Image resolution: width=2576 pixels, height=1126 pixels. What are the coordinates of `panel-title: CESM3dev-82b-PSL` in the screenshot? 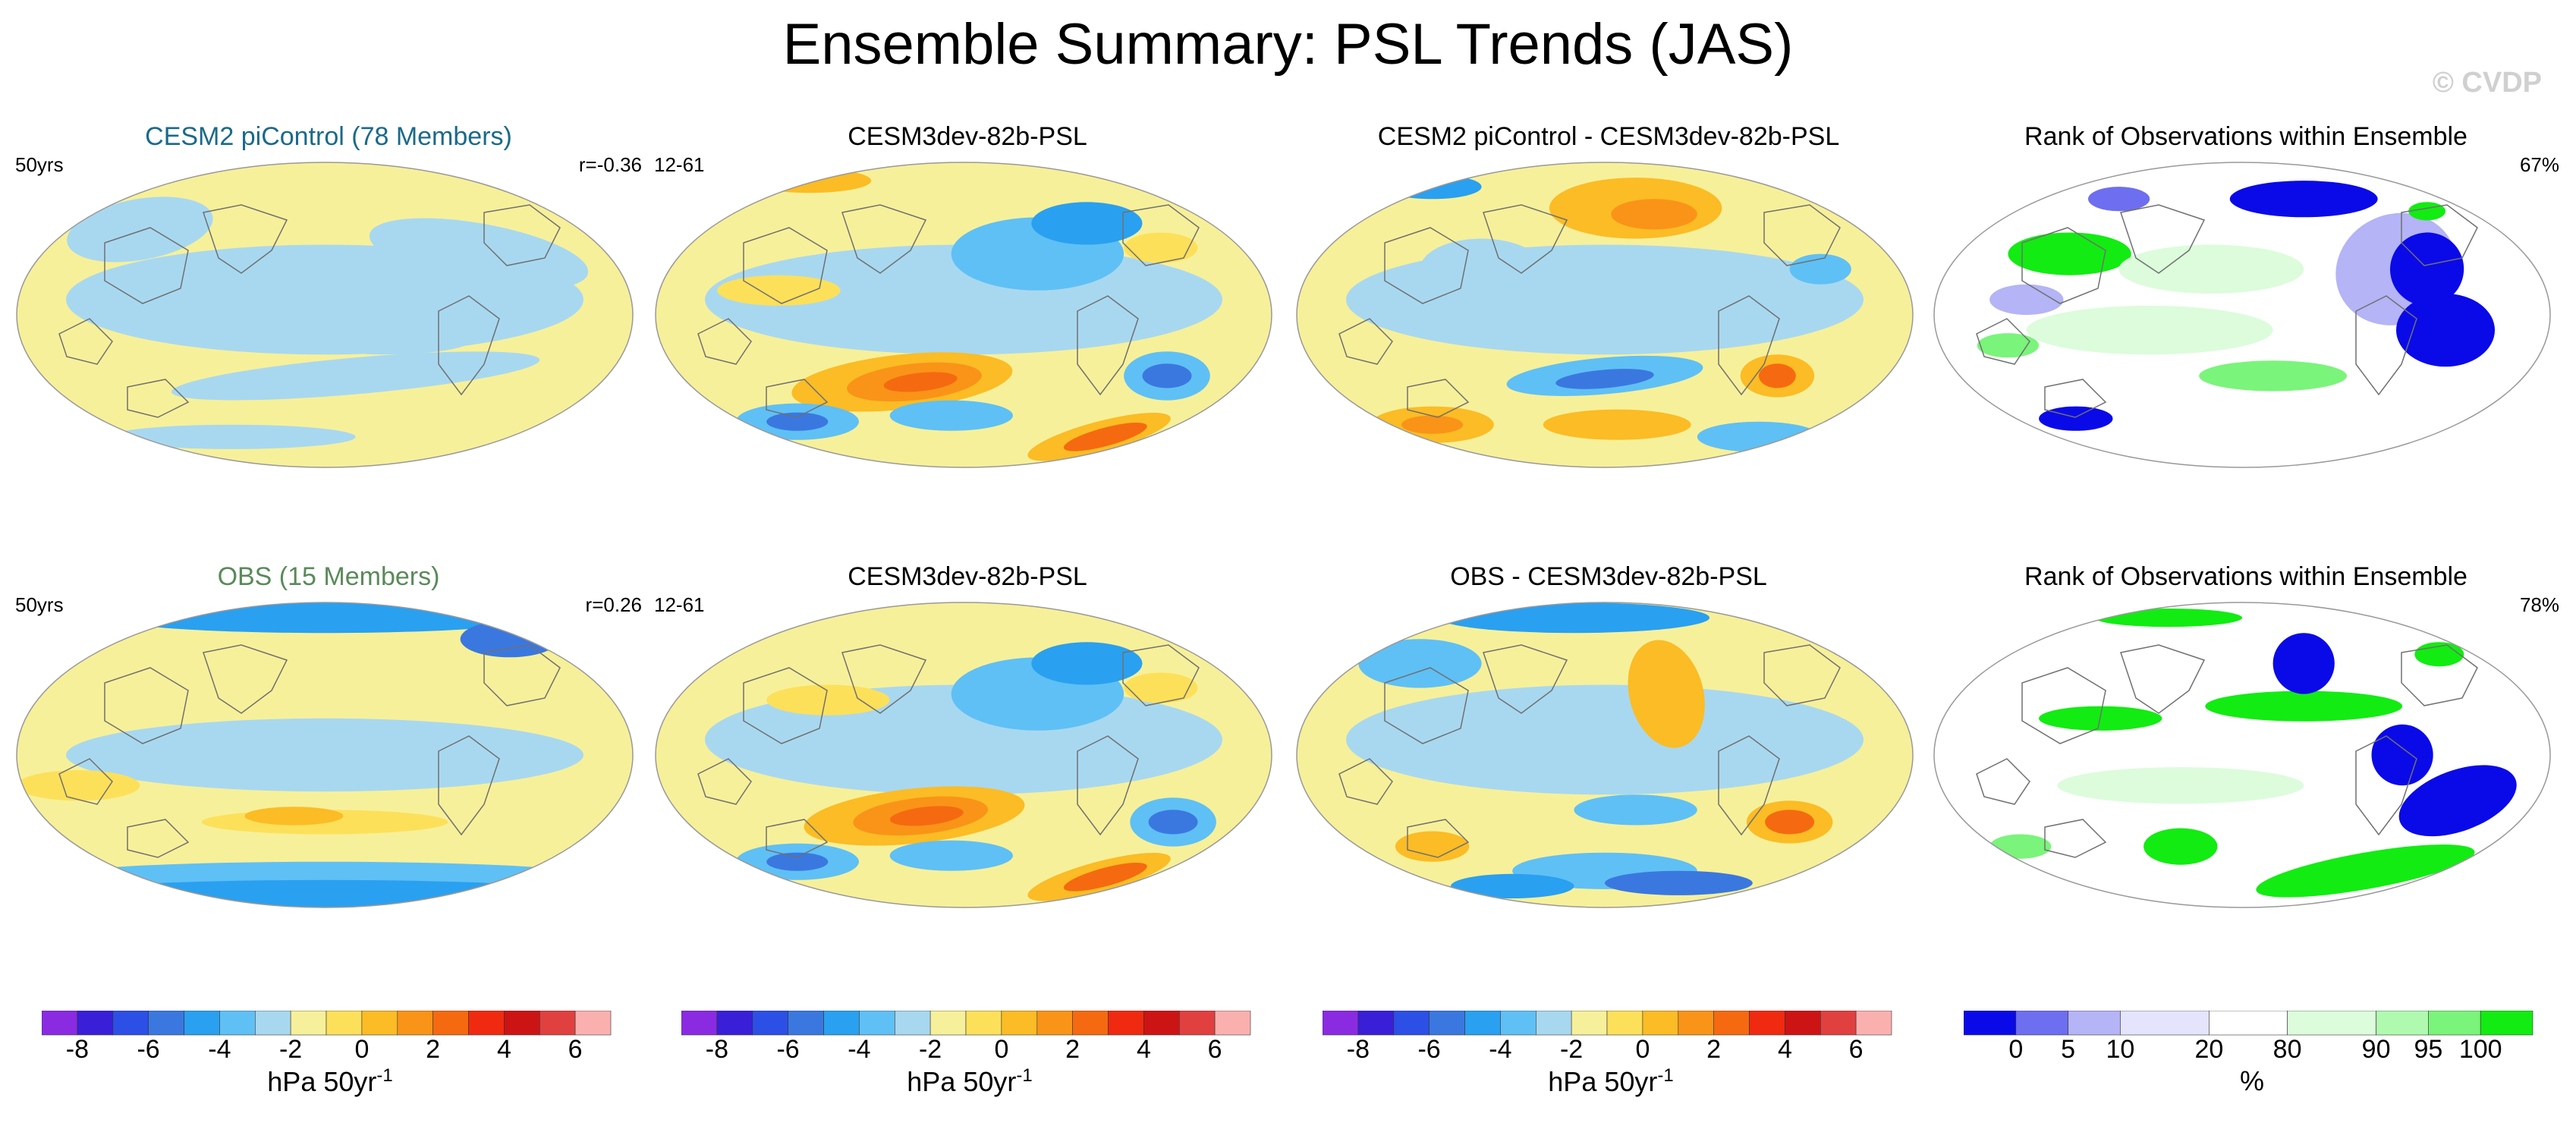 It's located at (967, 576).